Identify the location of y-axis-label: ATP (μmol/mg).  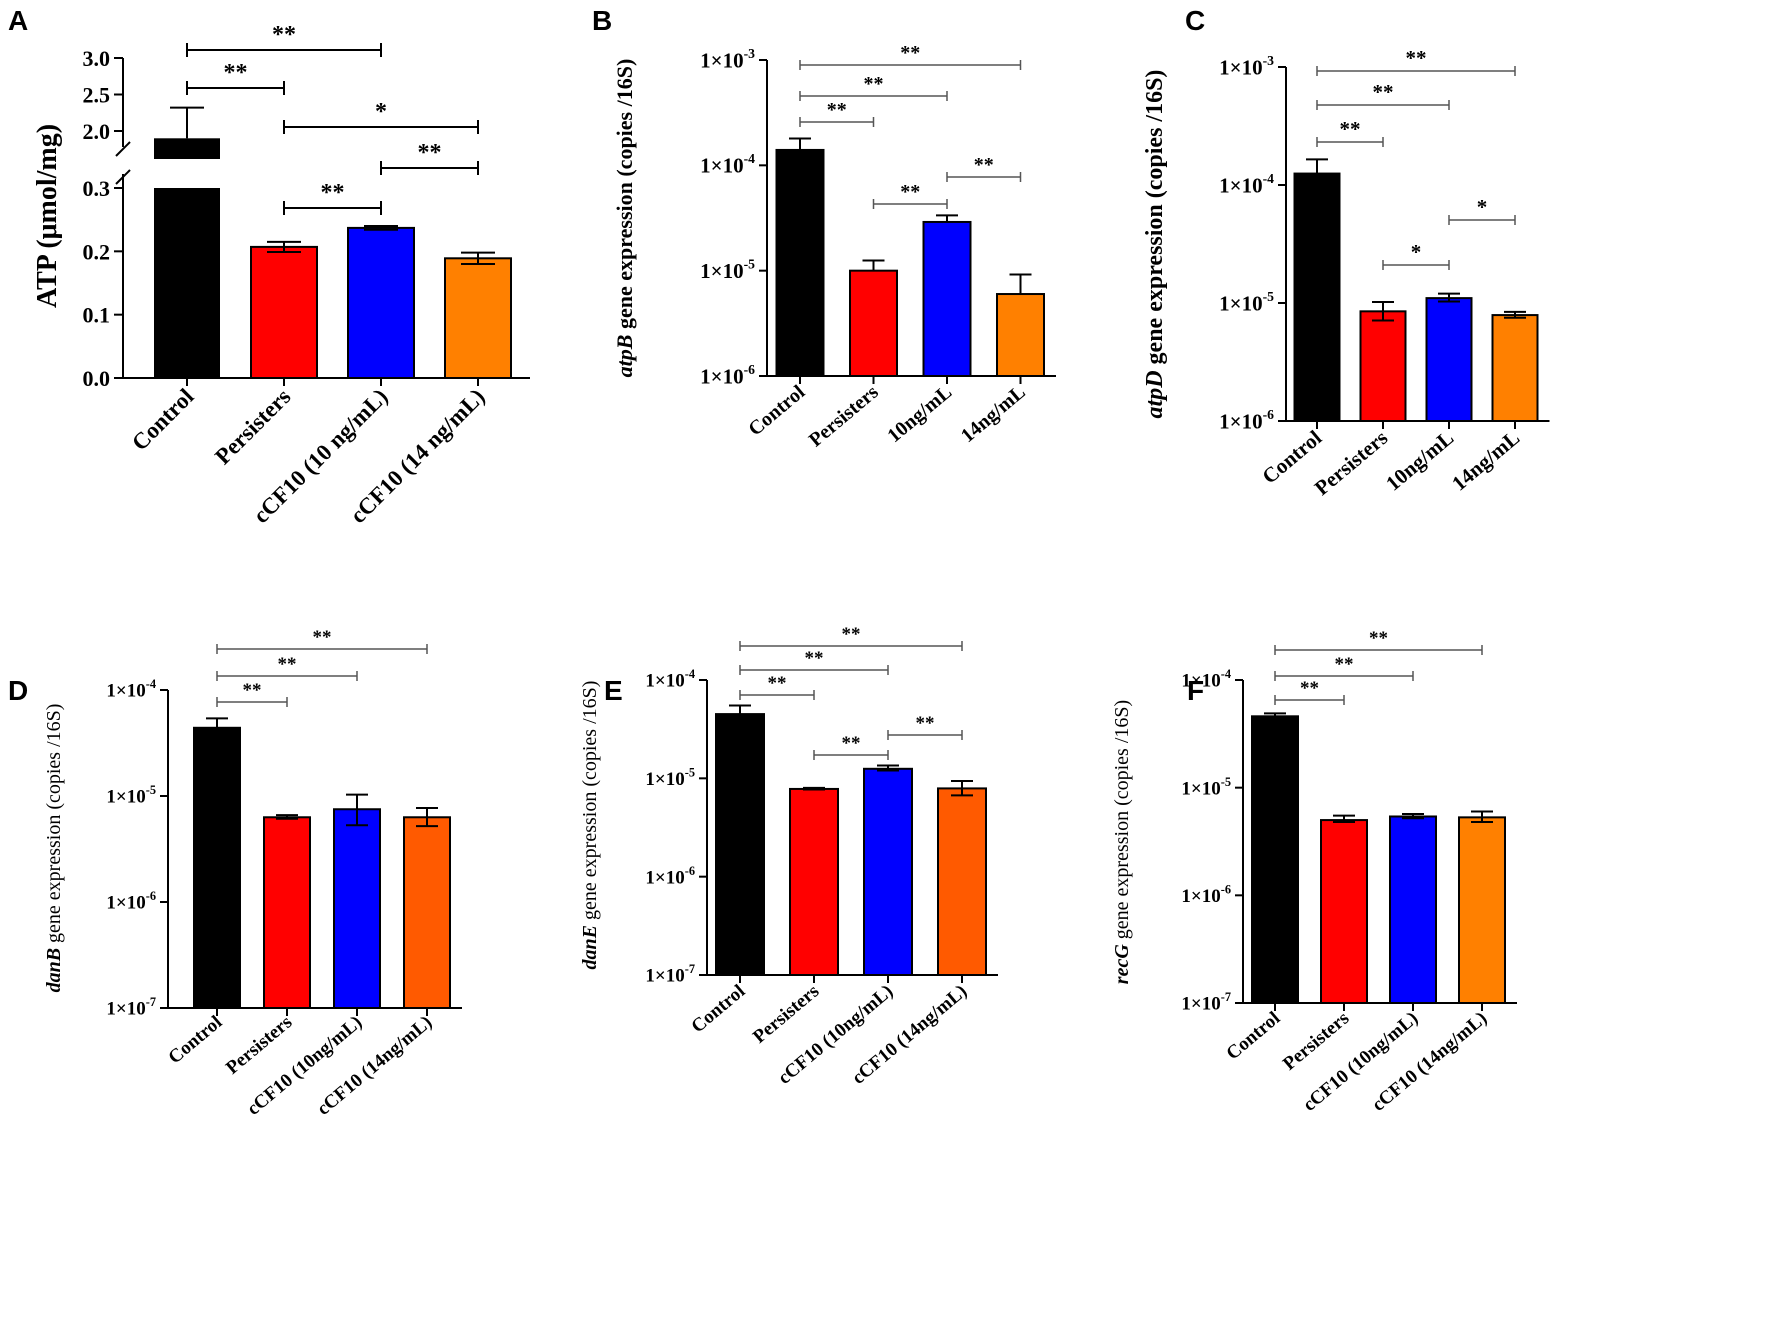
(47, 216).